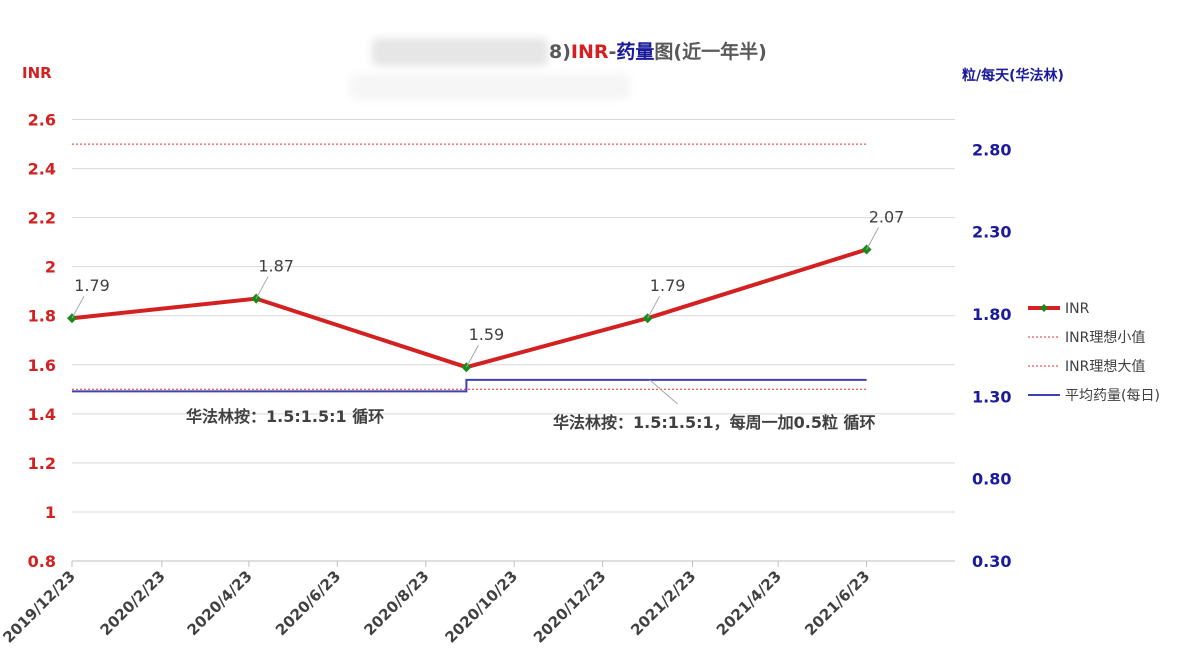 The image size is (1181, 659). I want to click on annotation-right: 华法林按：1.5:1.5:1，每周一加0.5粒 循环, so click(714, 422).